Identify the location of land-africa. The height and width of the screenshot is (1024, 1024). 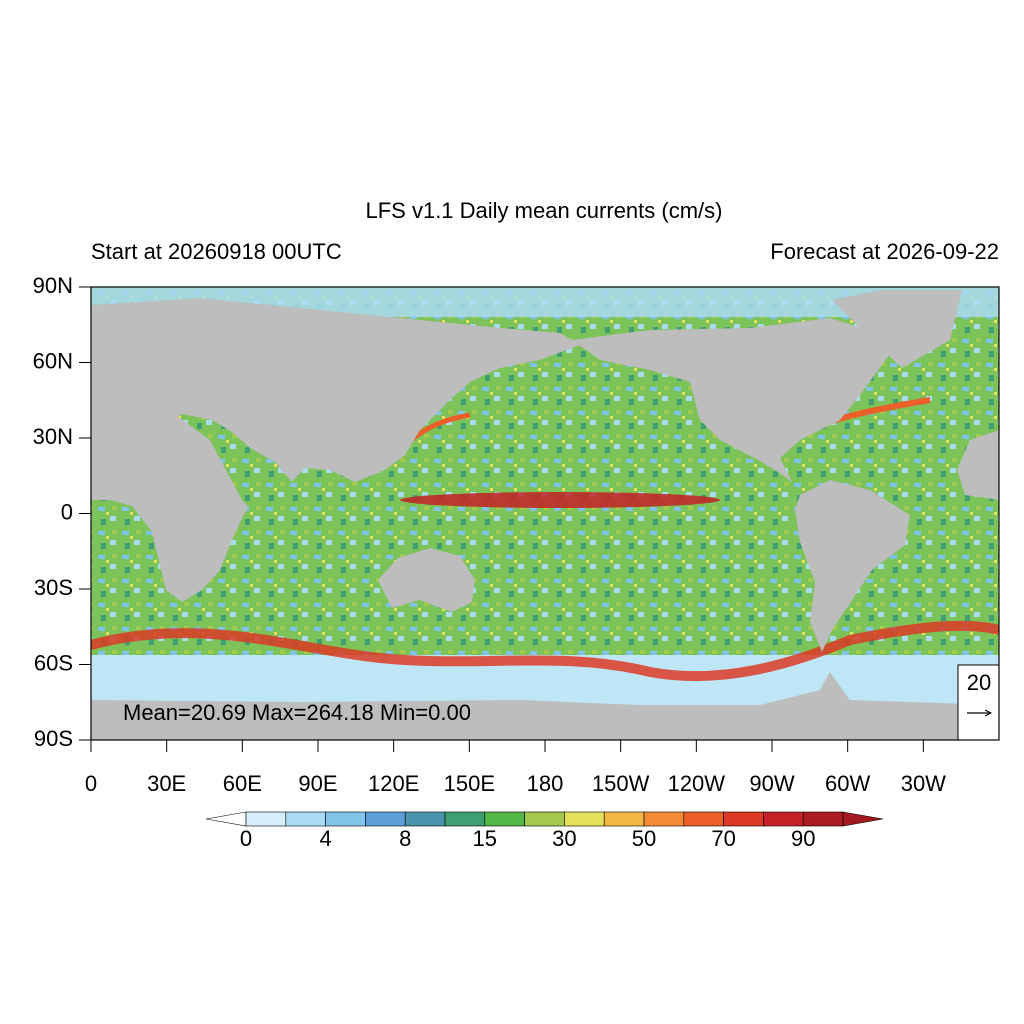
(169, 510).